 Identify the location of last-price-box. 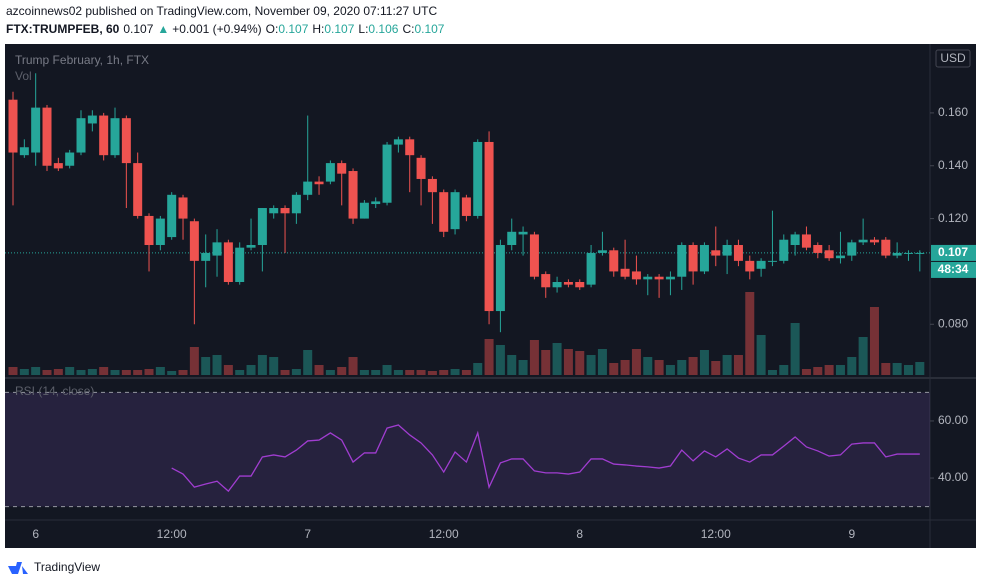
(953, 252).